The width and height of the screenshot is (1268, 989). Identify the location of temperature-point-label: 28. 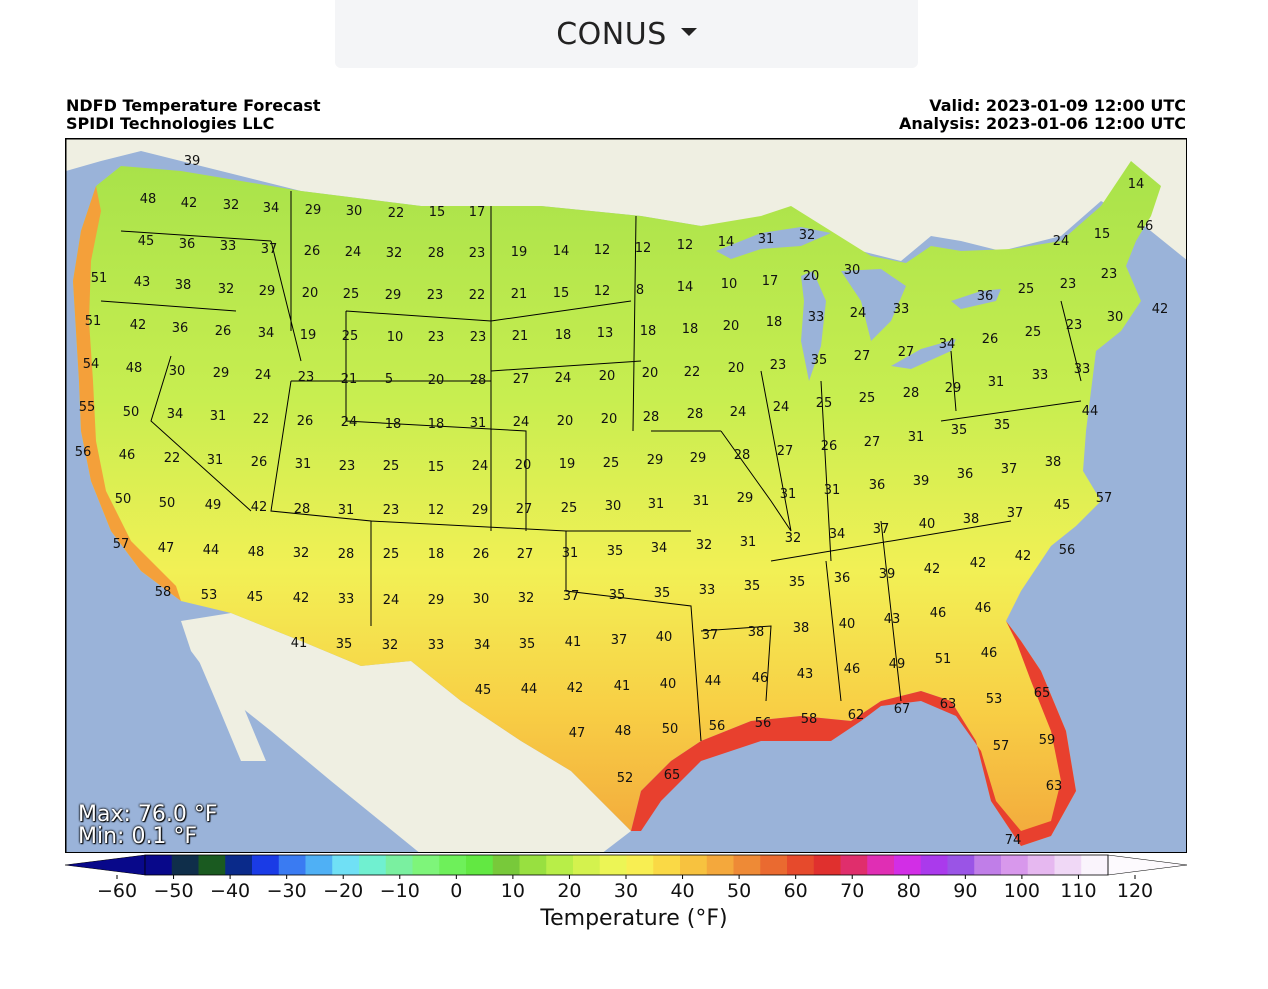
(695, 414).